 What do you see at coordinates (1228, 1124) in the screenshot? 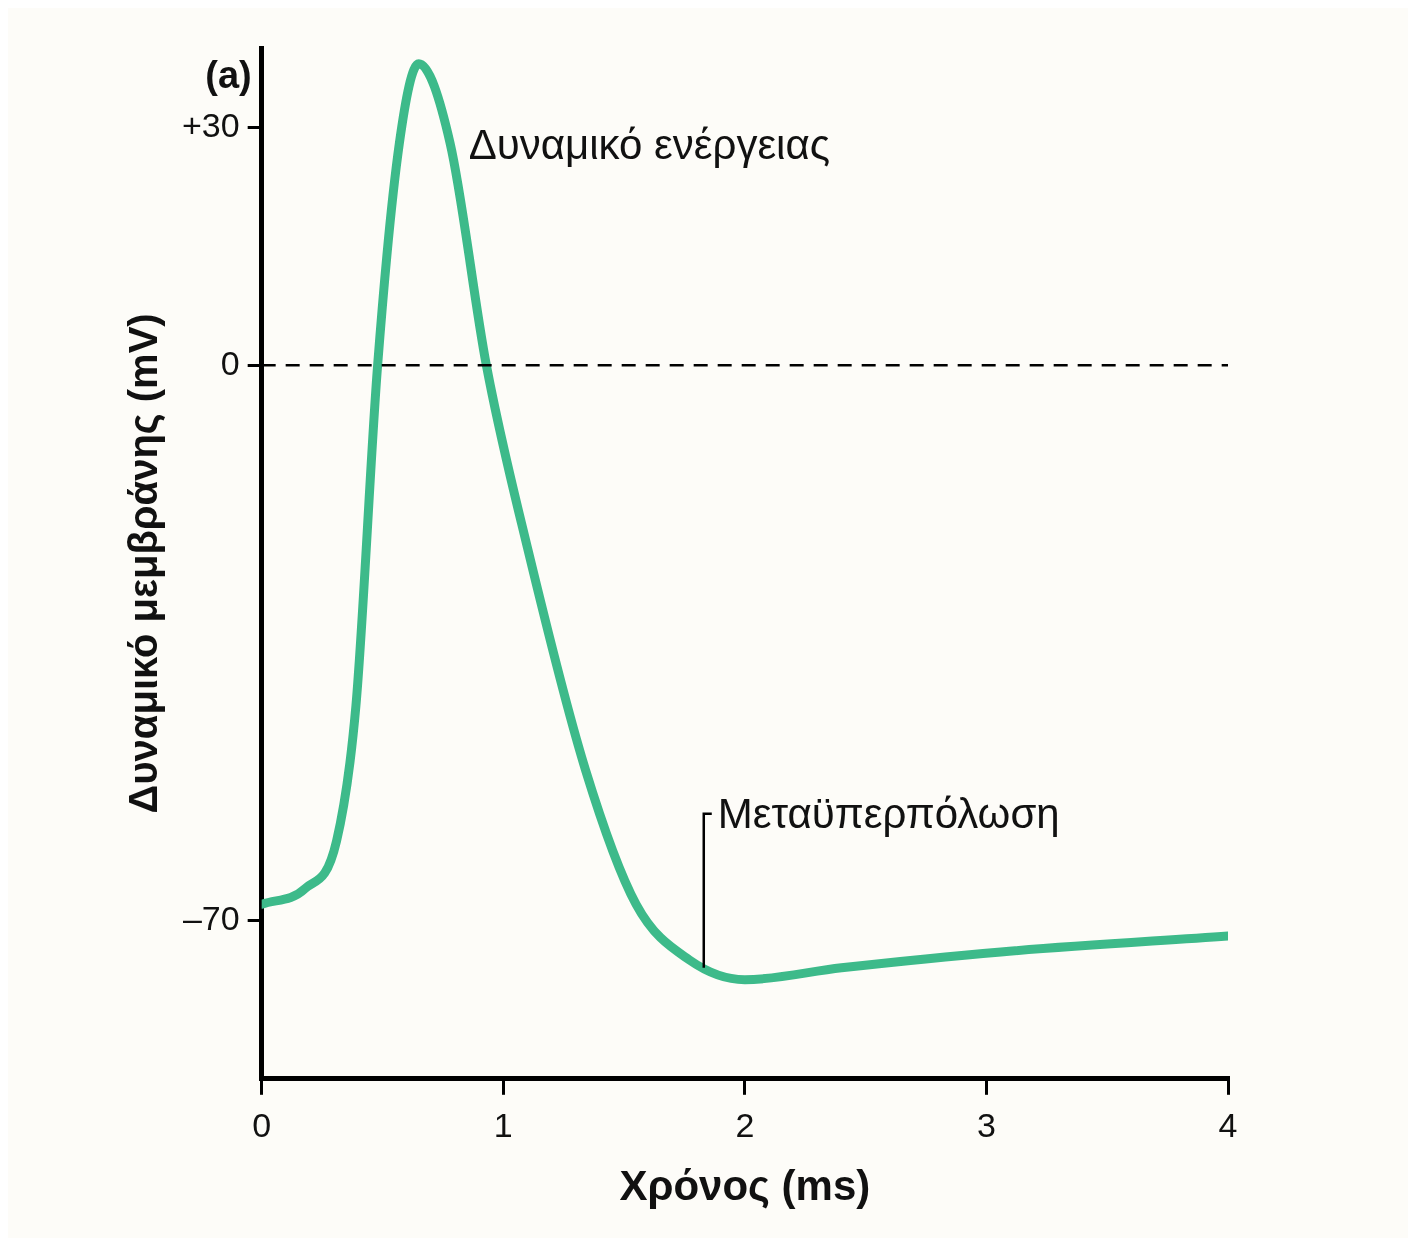
I see `x-tick-label: 4` at bounding box center [1228, 1124].